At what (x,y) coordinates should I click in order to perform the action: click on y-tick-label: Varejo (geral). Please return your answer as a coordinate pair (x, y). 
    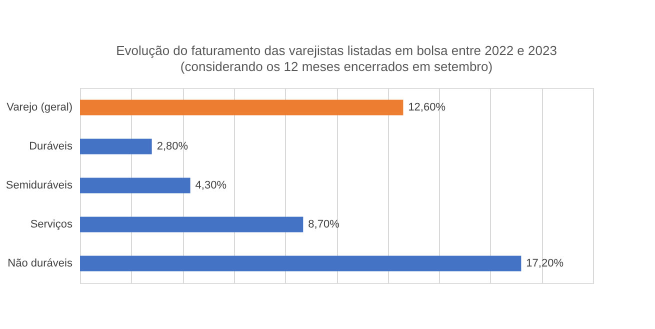
    Looking at the image, I should click on (39, 108).